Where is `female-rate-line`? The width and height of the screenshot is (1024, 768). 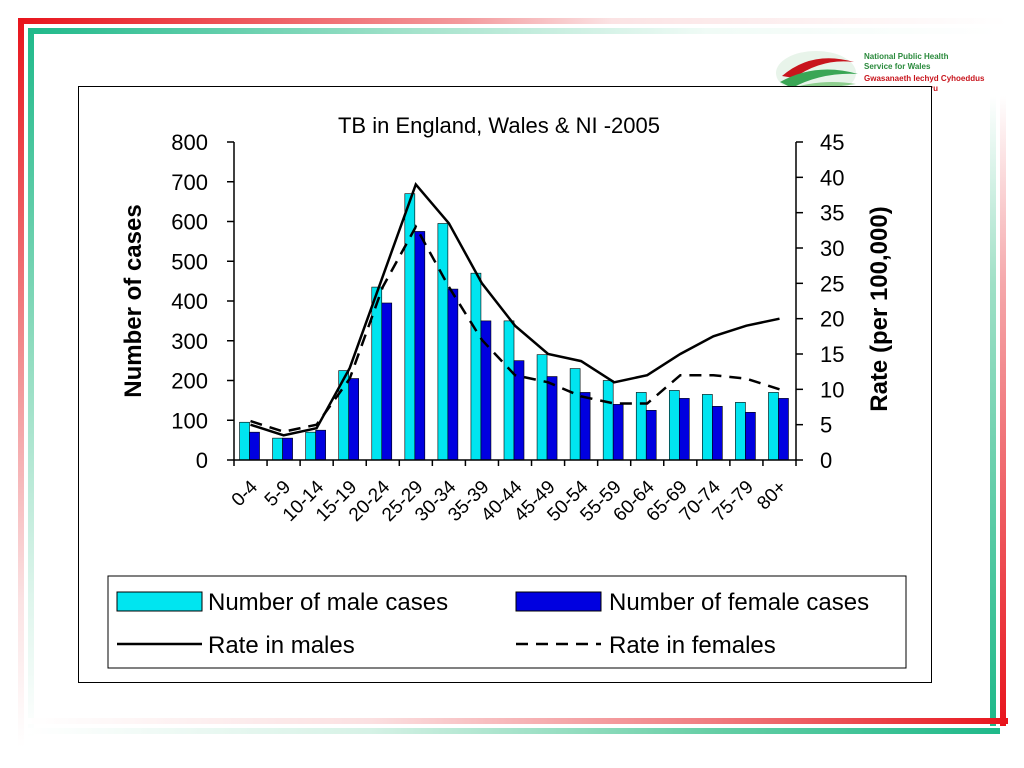 female-rate-line is located at coordinates (515, 328).